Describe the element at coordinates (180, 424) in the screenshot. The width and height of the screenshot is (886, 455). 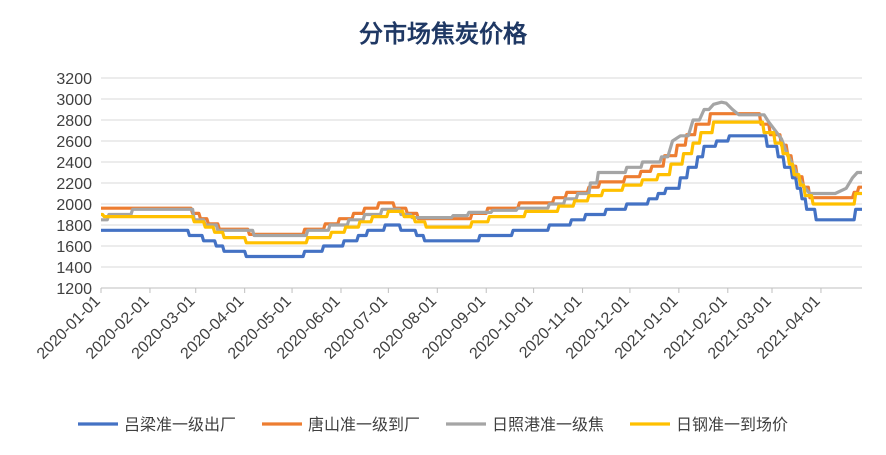
I see `legend-label: 吕梁准一级出厂` at that location.